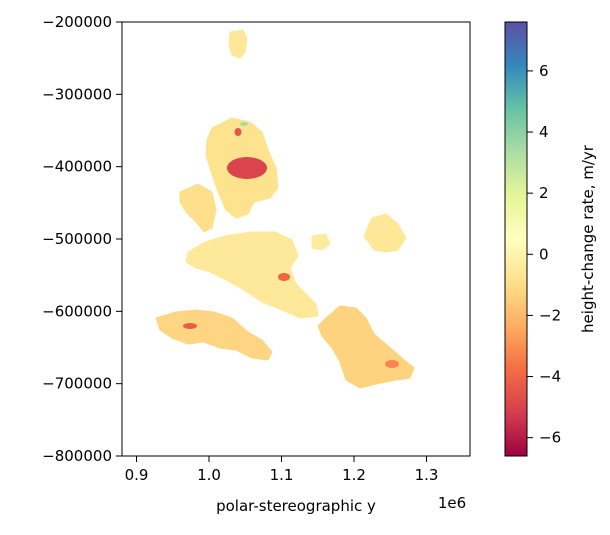  I want to click on x-tick-label: 1.3, so click(427, 475).